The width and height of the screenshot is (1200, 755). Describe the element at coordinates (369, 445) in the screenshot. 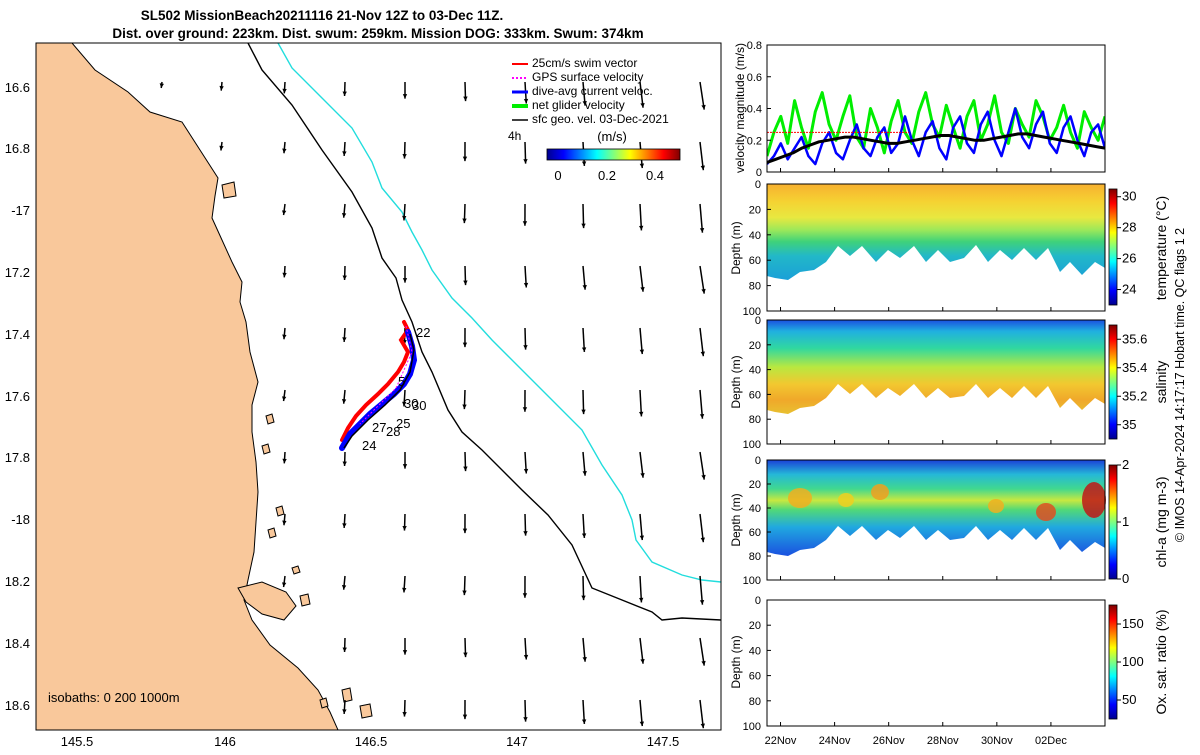

I see `day-label: 24` at that location.